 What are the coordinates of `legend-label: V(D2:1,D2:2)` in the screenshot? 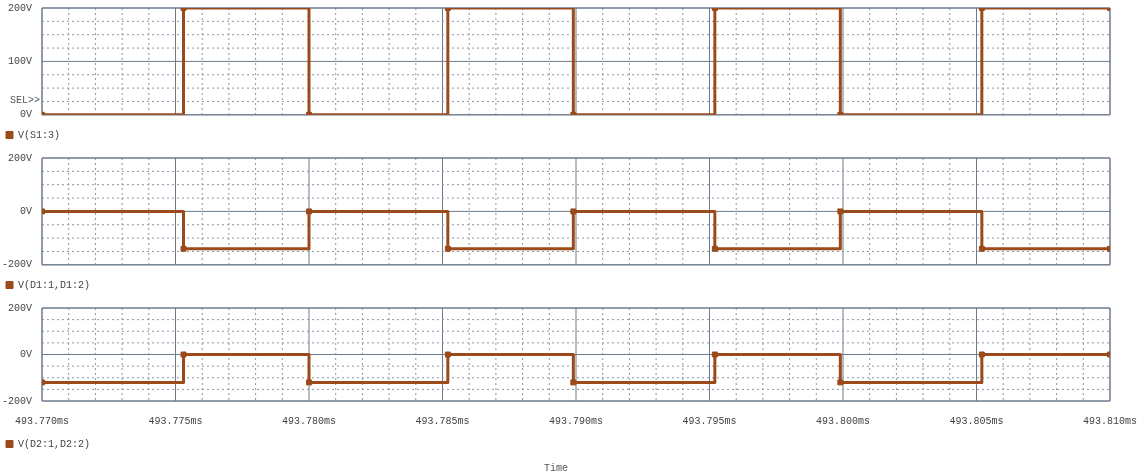 It's located at (54, 444).